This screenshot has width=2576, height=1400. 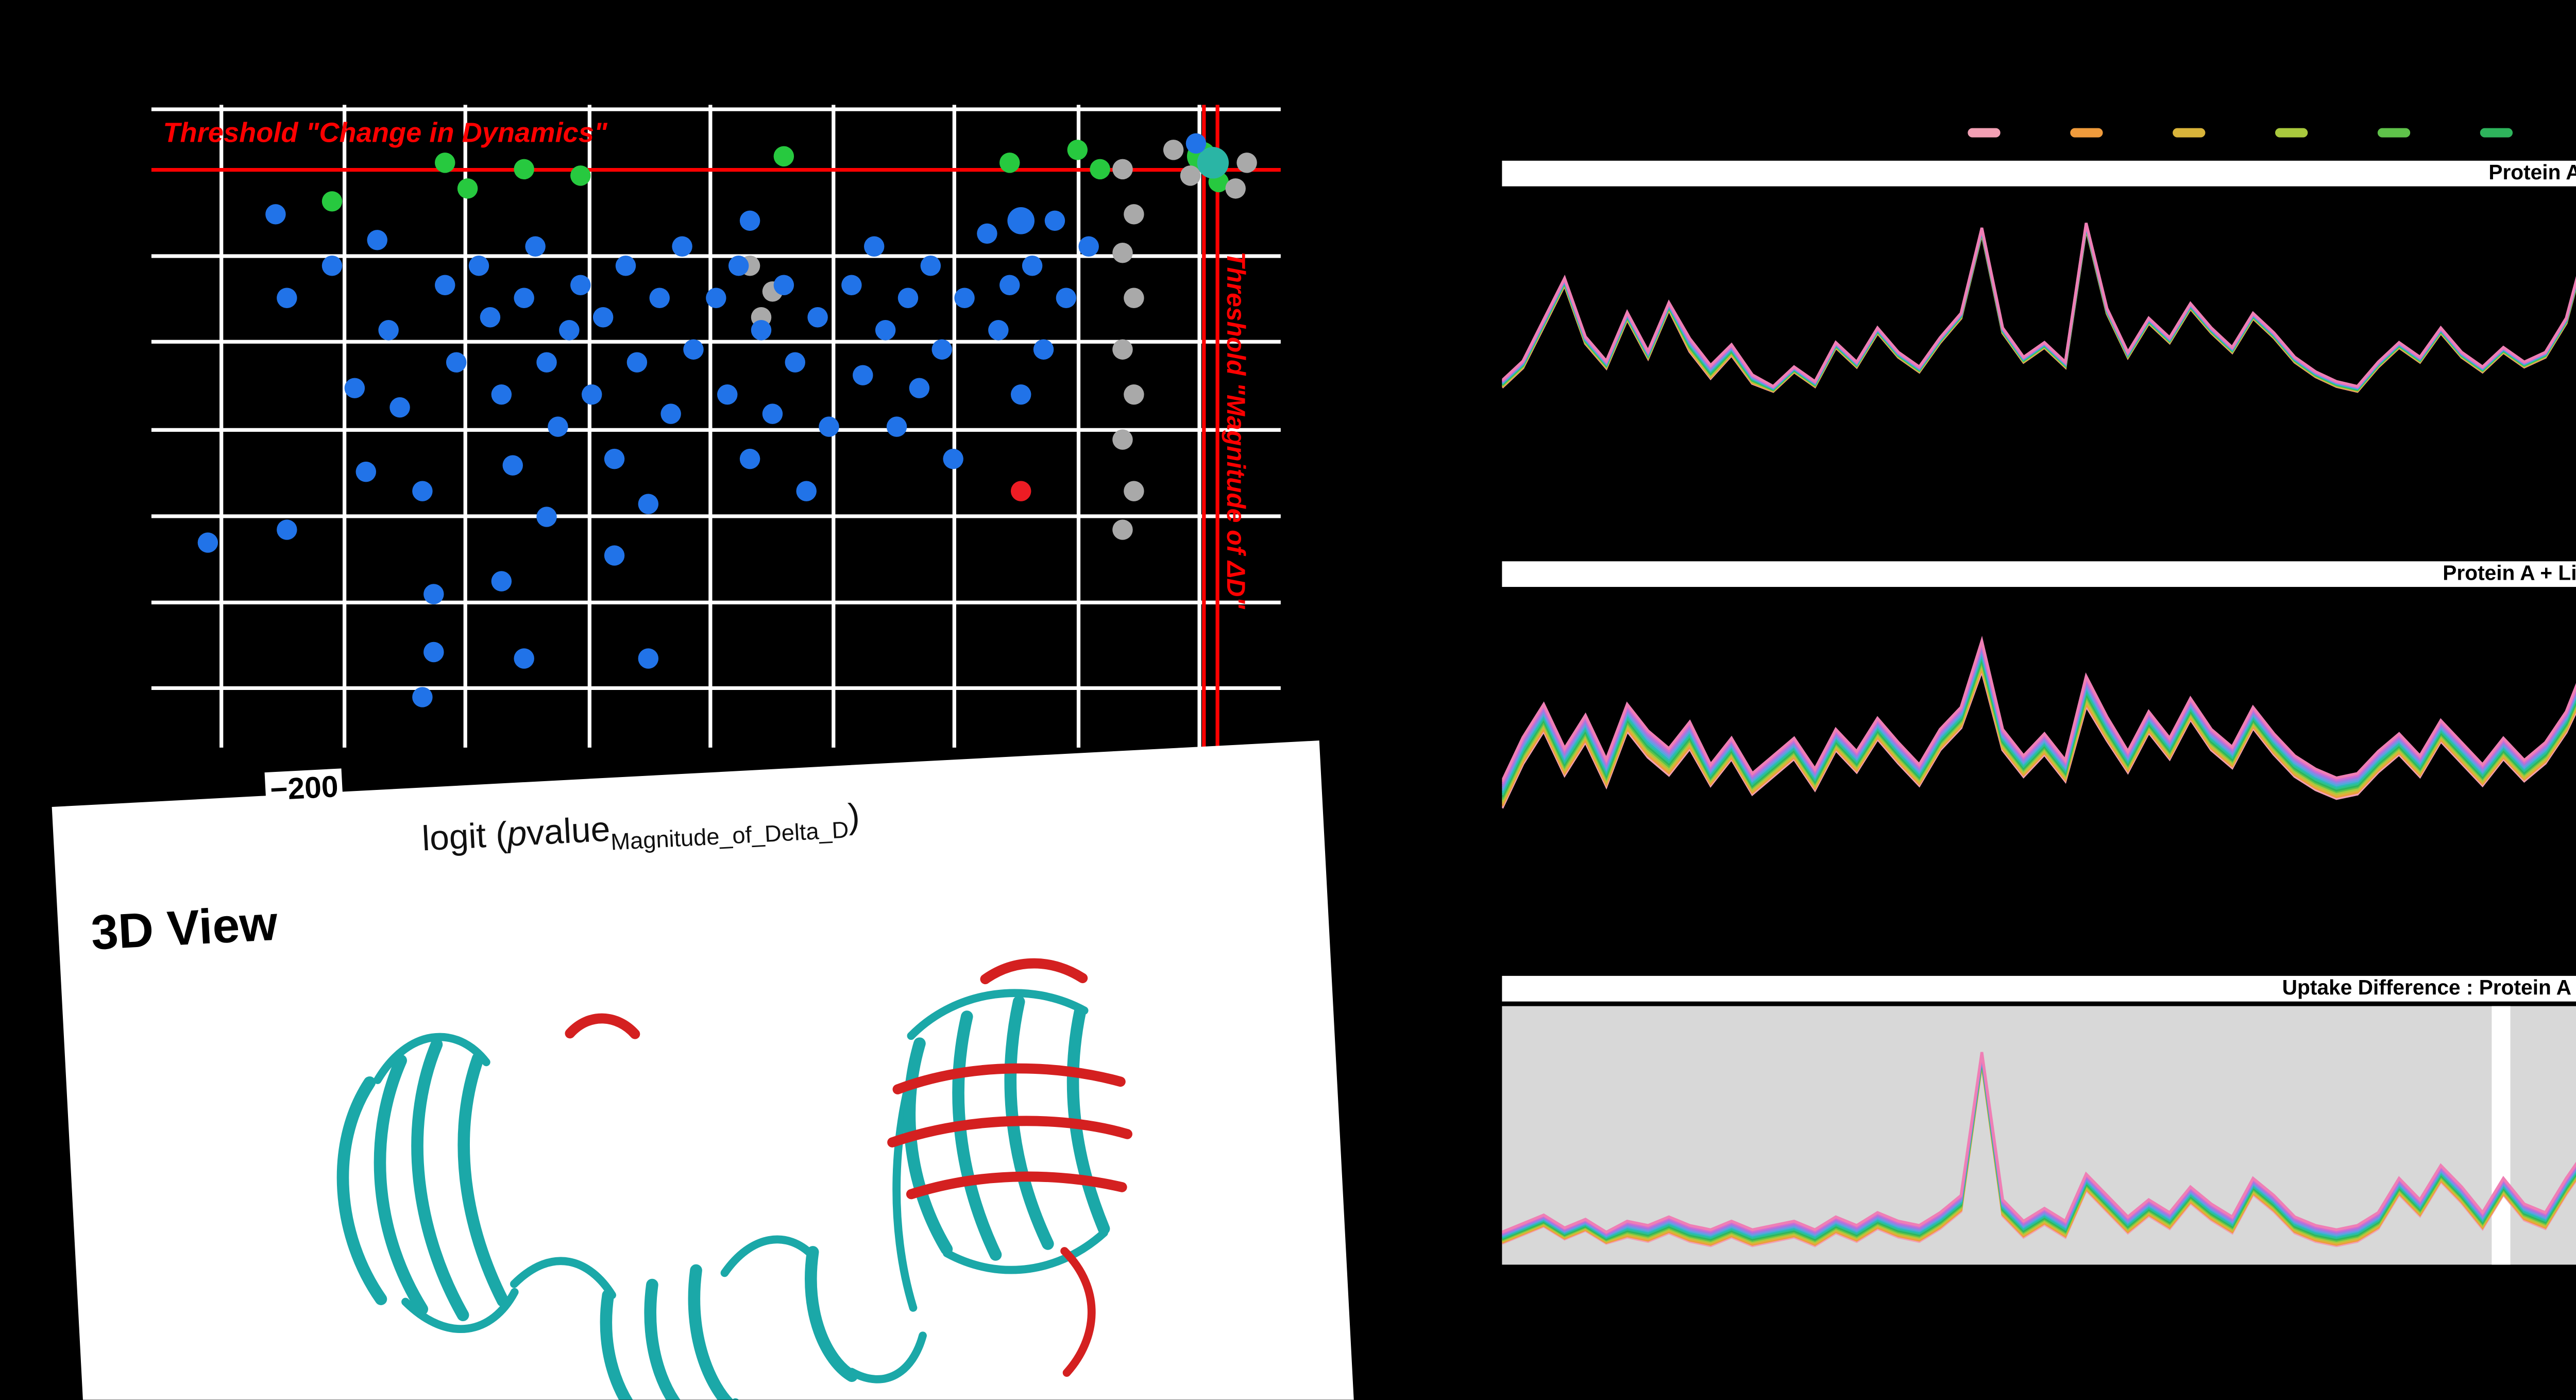 I want to click on uptake-difference-chart, so click(x=2039, y=1136).